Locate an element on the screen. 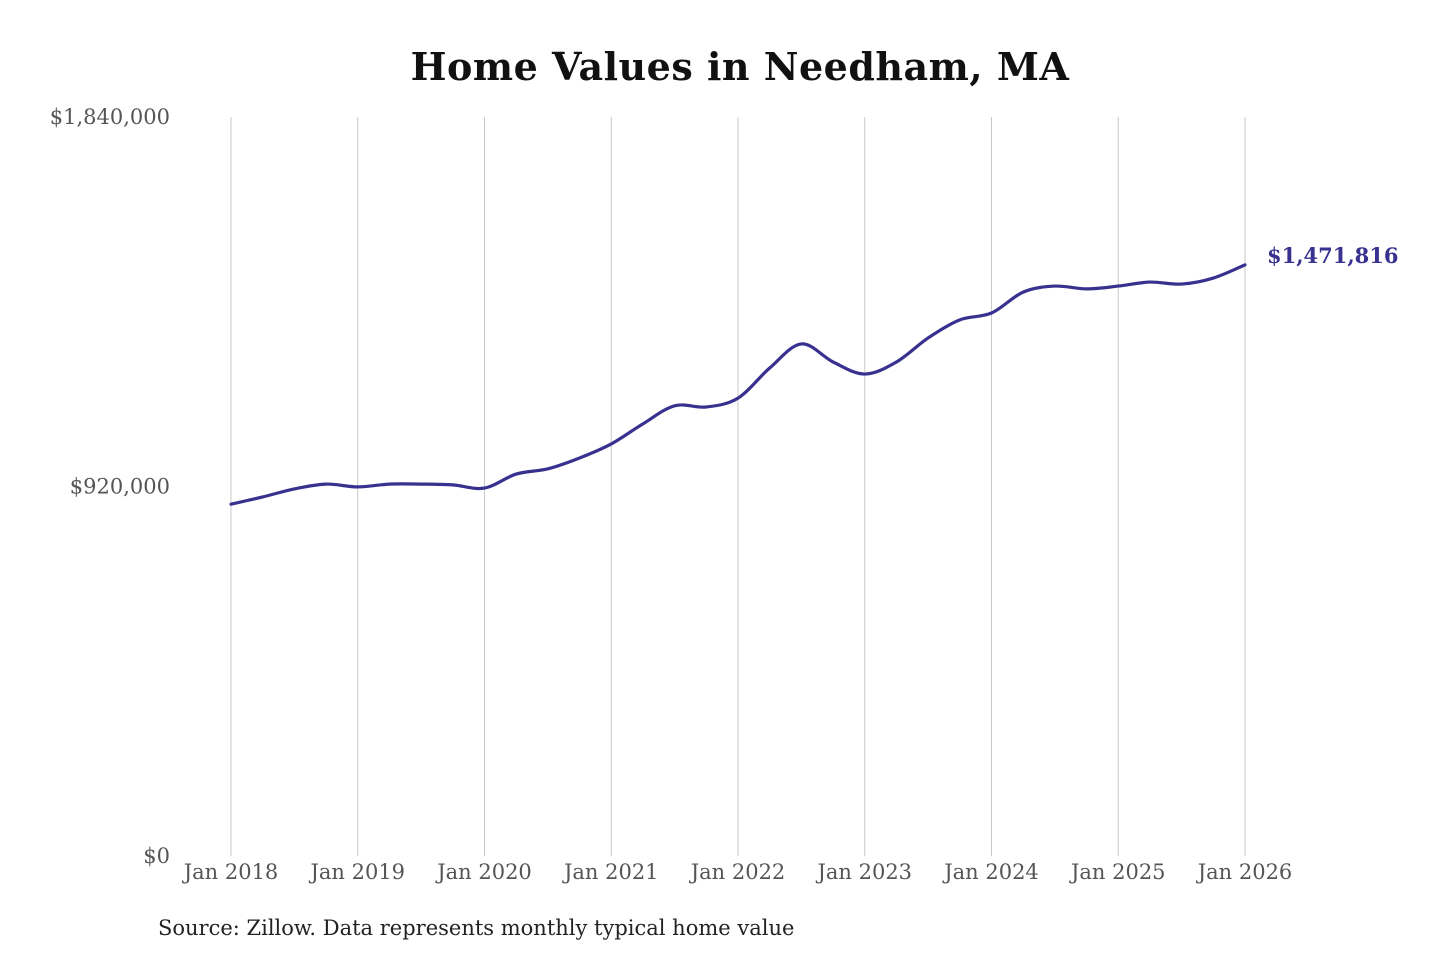 The width and height of the screenshot is (1440, 960). x-tick-label: Jan 2026 is located at coordinates (1244, 872).